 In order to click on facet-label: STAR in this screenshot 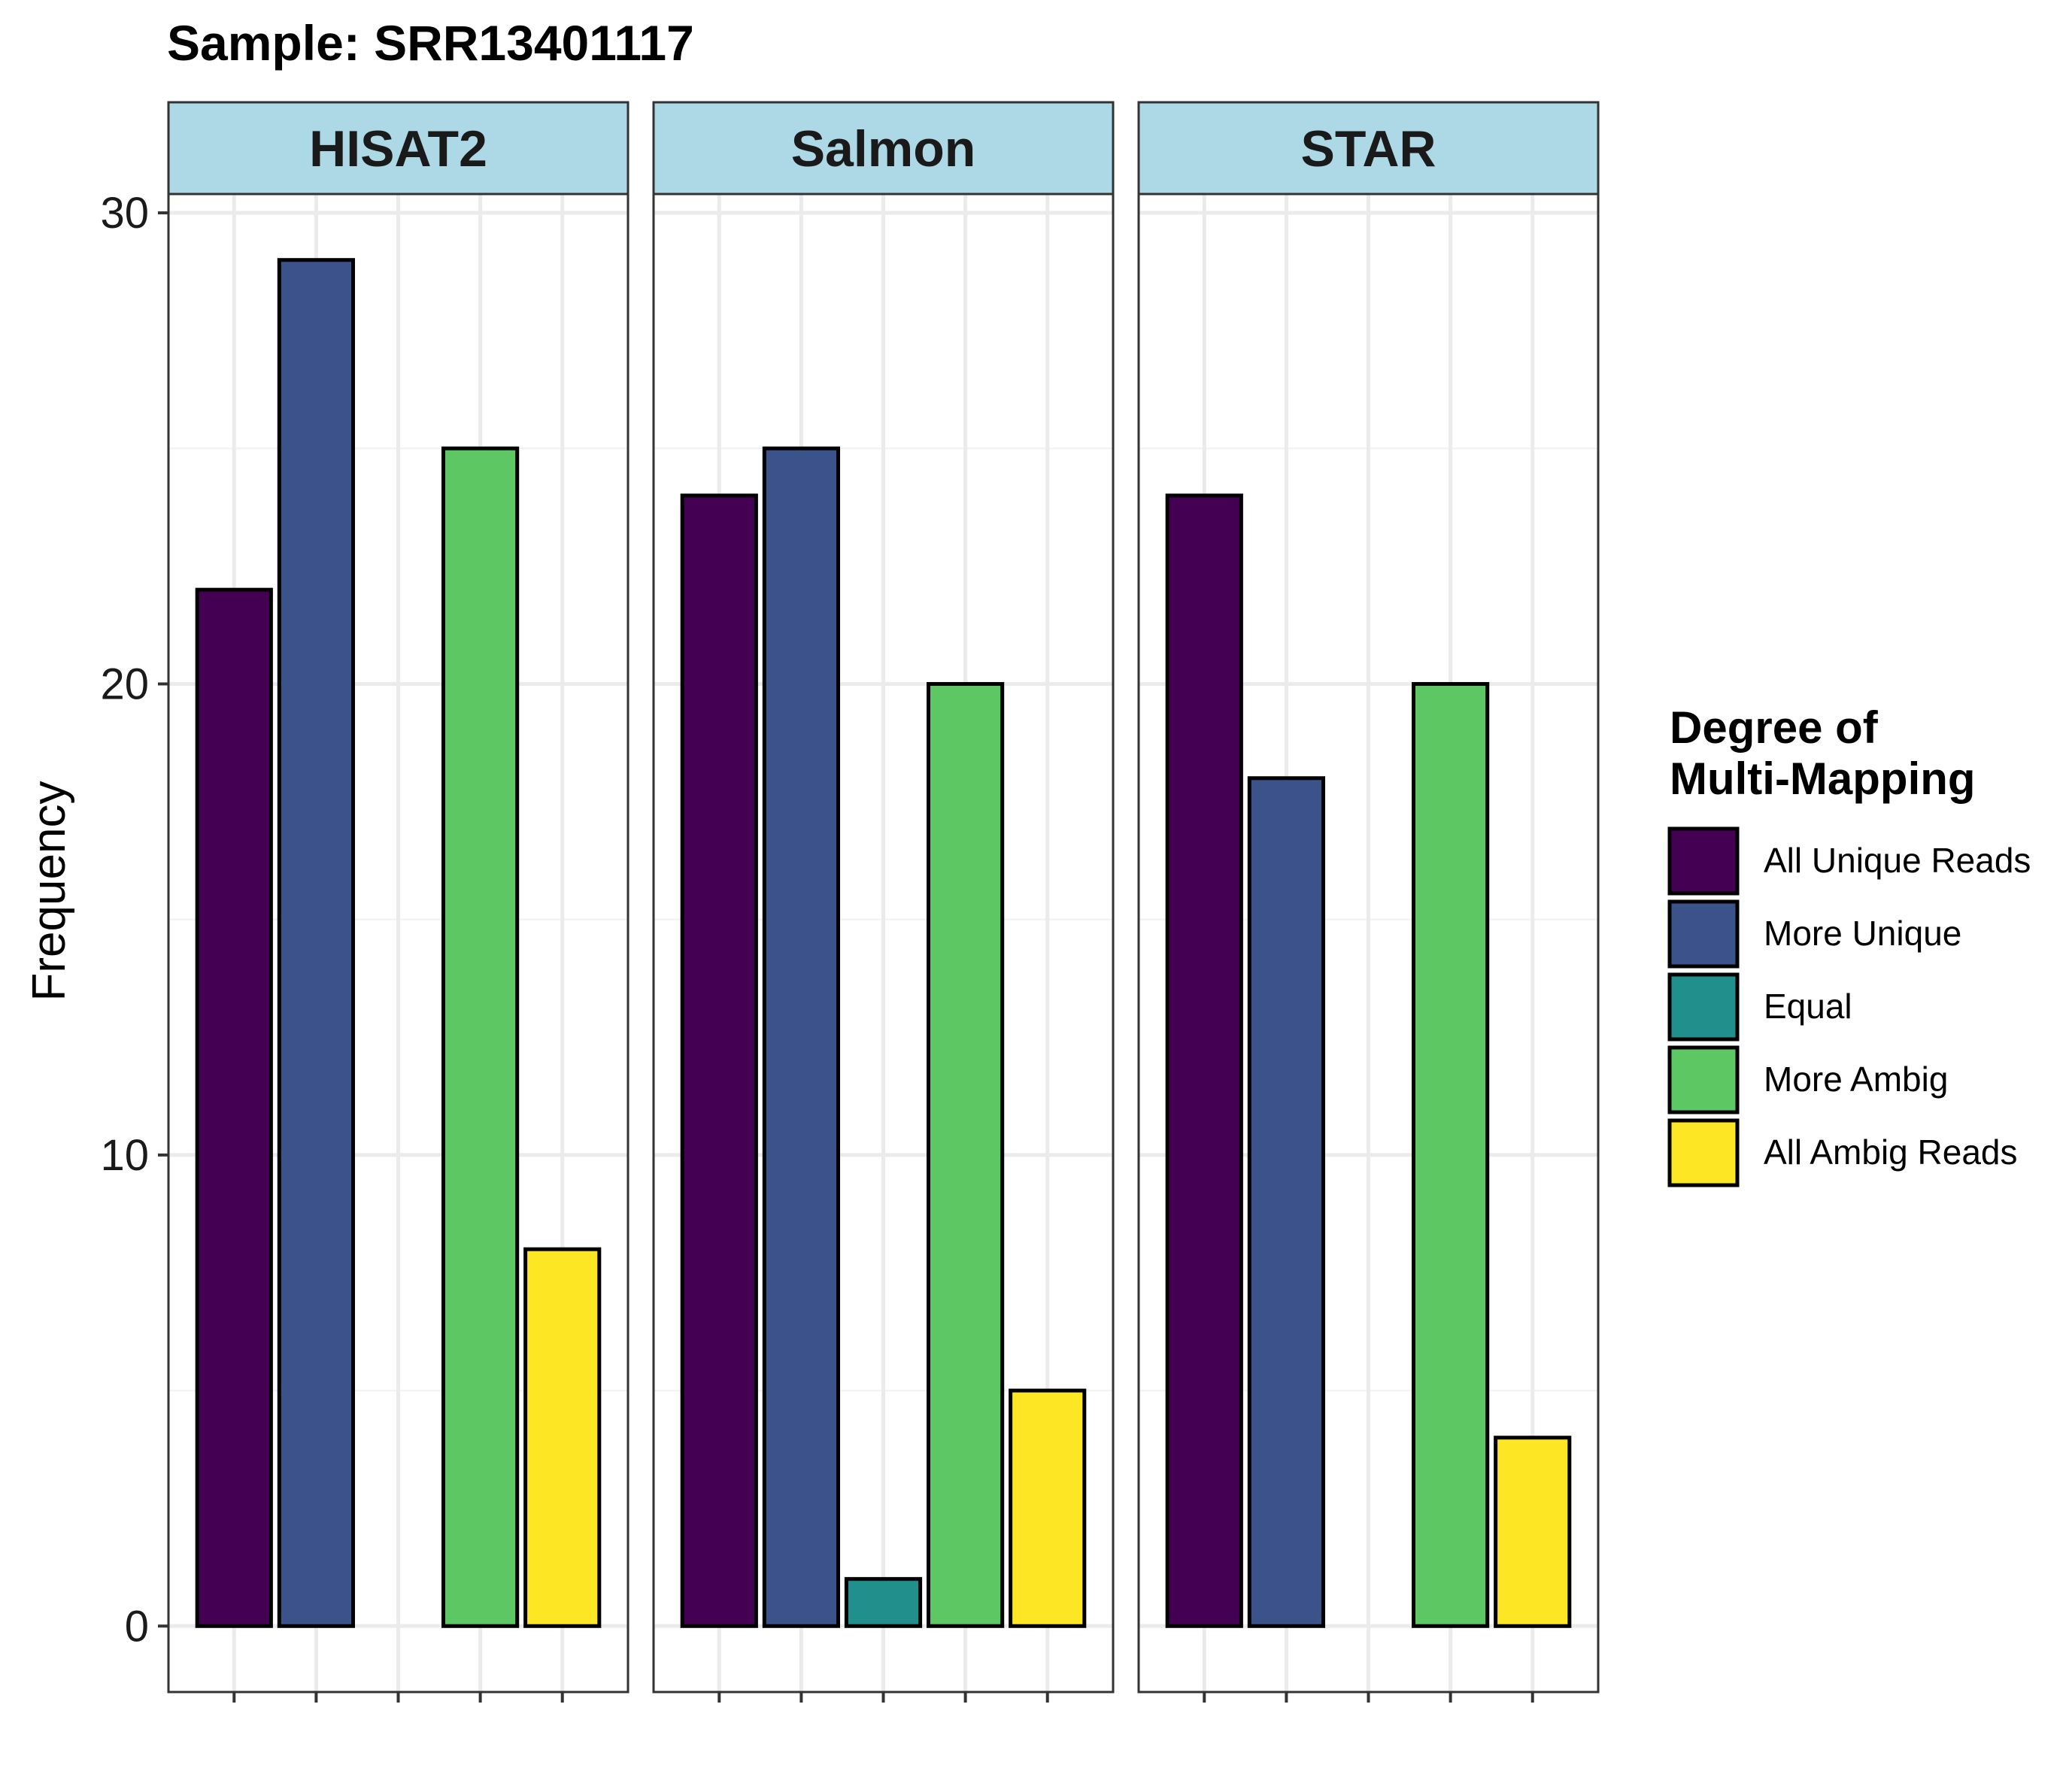, I will do `click(1368, 148)`.